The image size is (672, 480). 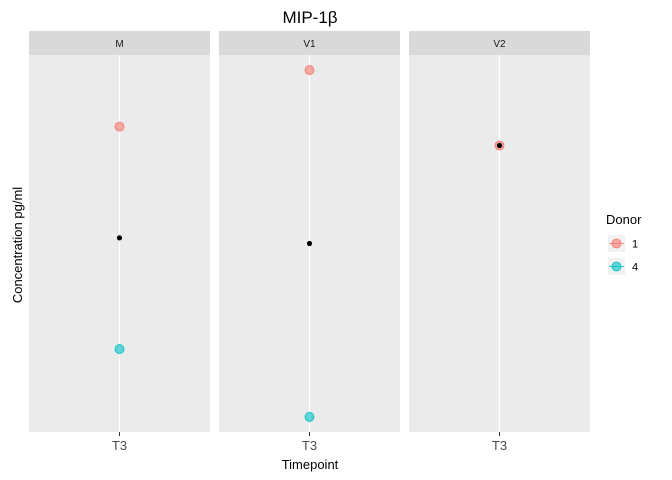 What do you see at coordinates (635, 245) in the screenshot?
I see `legend-label: 1` at bounding box center [635, 245].